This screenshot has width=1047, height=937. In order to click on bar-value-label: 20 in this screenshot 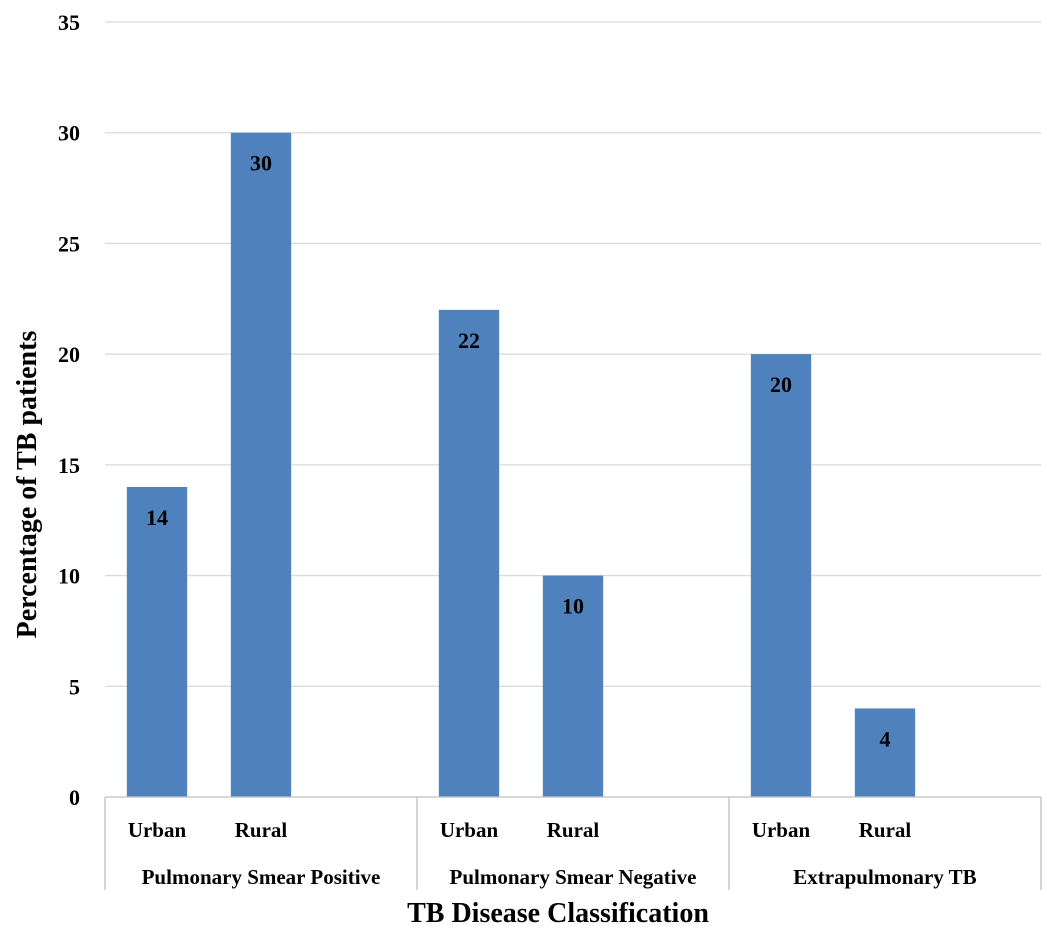, I will do `click(781, 384)`.